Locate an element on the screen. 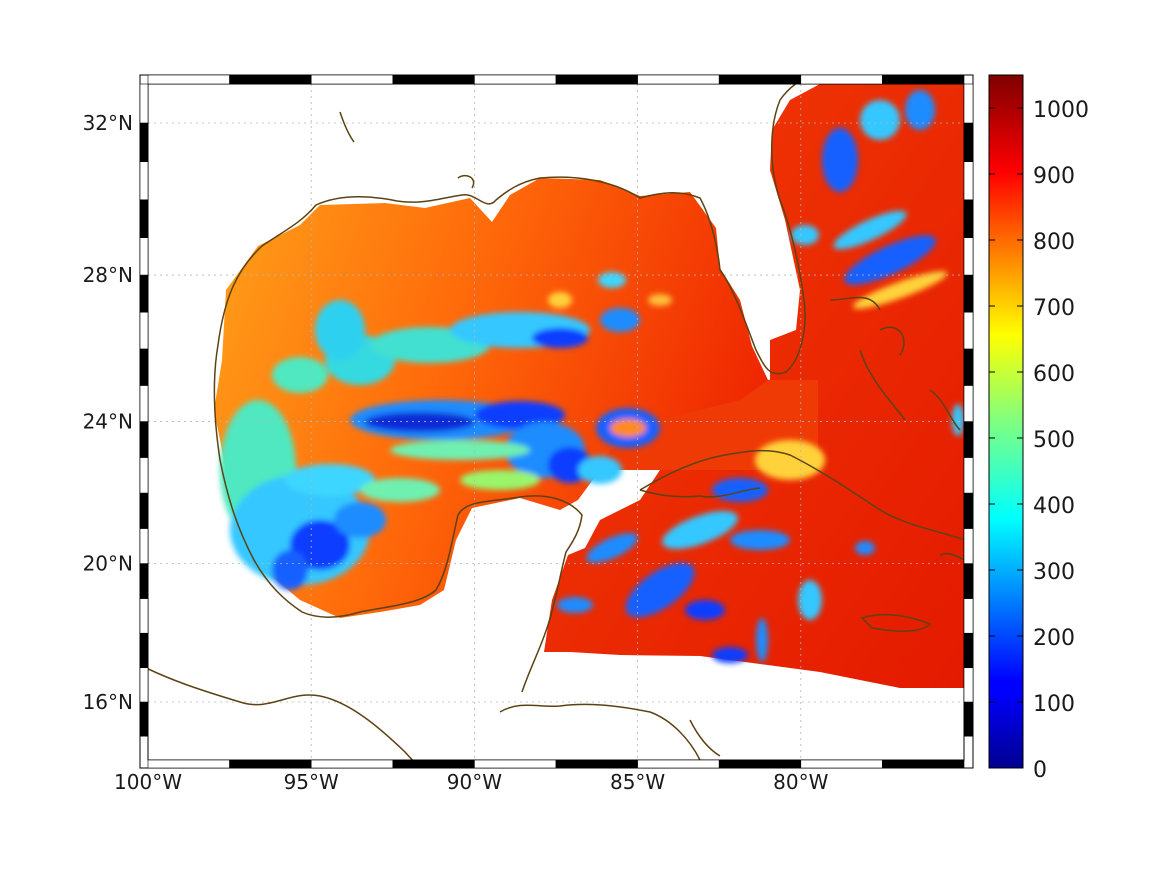  colorbar-gradient is located at coordinates (1006, 421).